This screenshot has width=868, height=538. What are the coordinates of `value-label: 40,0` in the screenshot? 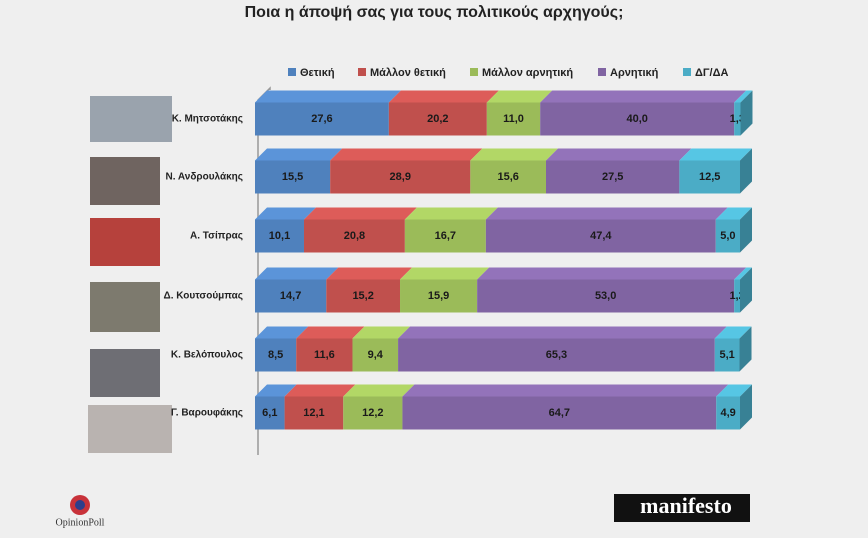 It's located at (636, 119).